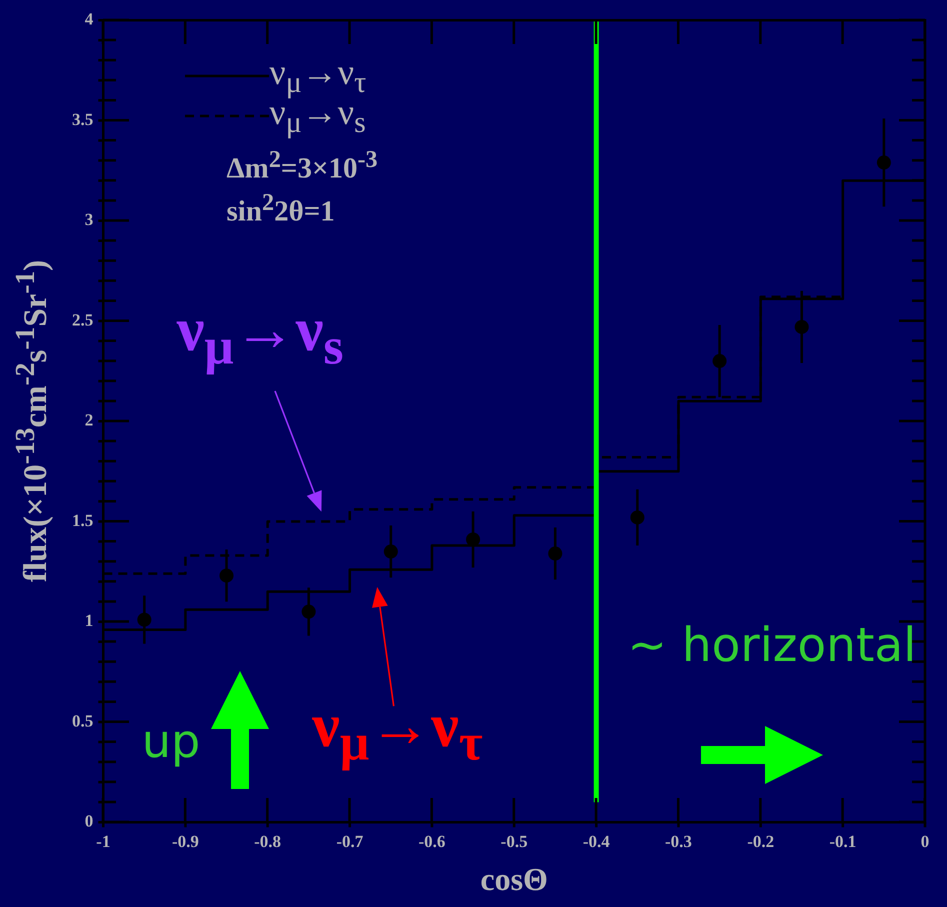 The width and height of the screenshot is (947, 907). Describe the element at coordinates (83, 320) in the screenshot. I see `y-tick-label: 2.5` at that location.